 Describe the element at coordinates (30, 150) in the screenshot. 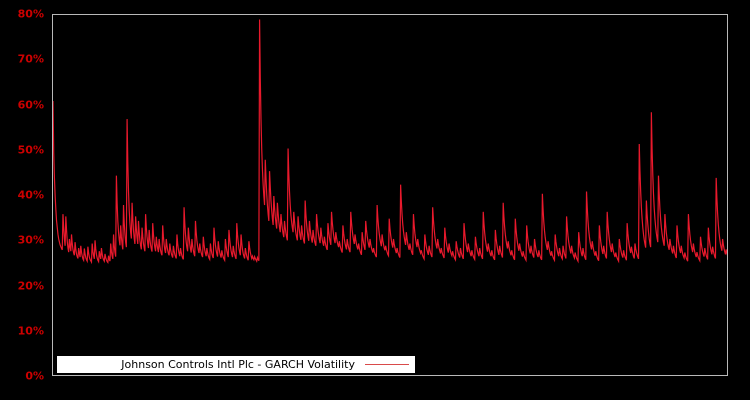

I see `y-tick-label: 50%` at that location.